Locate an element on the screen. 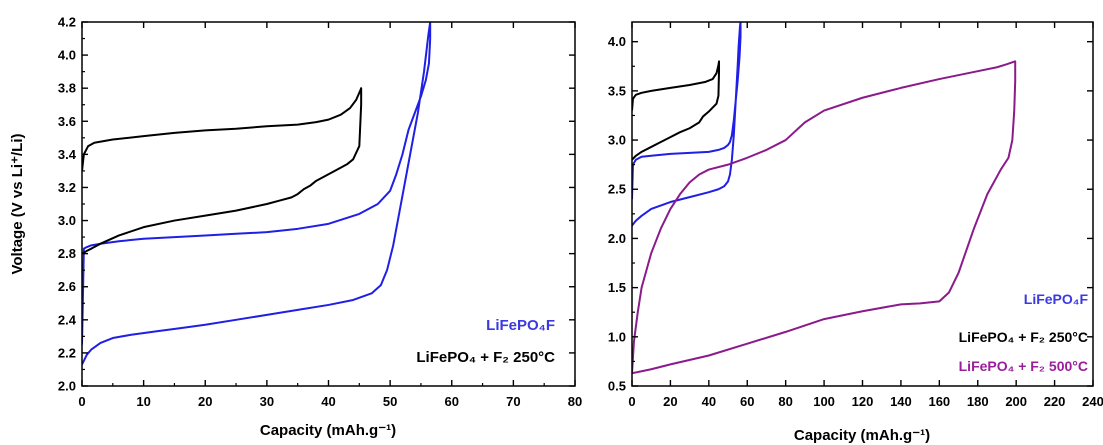 This screenshot has height=445, width=1103. right-y-tick-label: 4.0 is located at coordinates (617, 41).